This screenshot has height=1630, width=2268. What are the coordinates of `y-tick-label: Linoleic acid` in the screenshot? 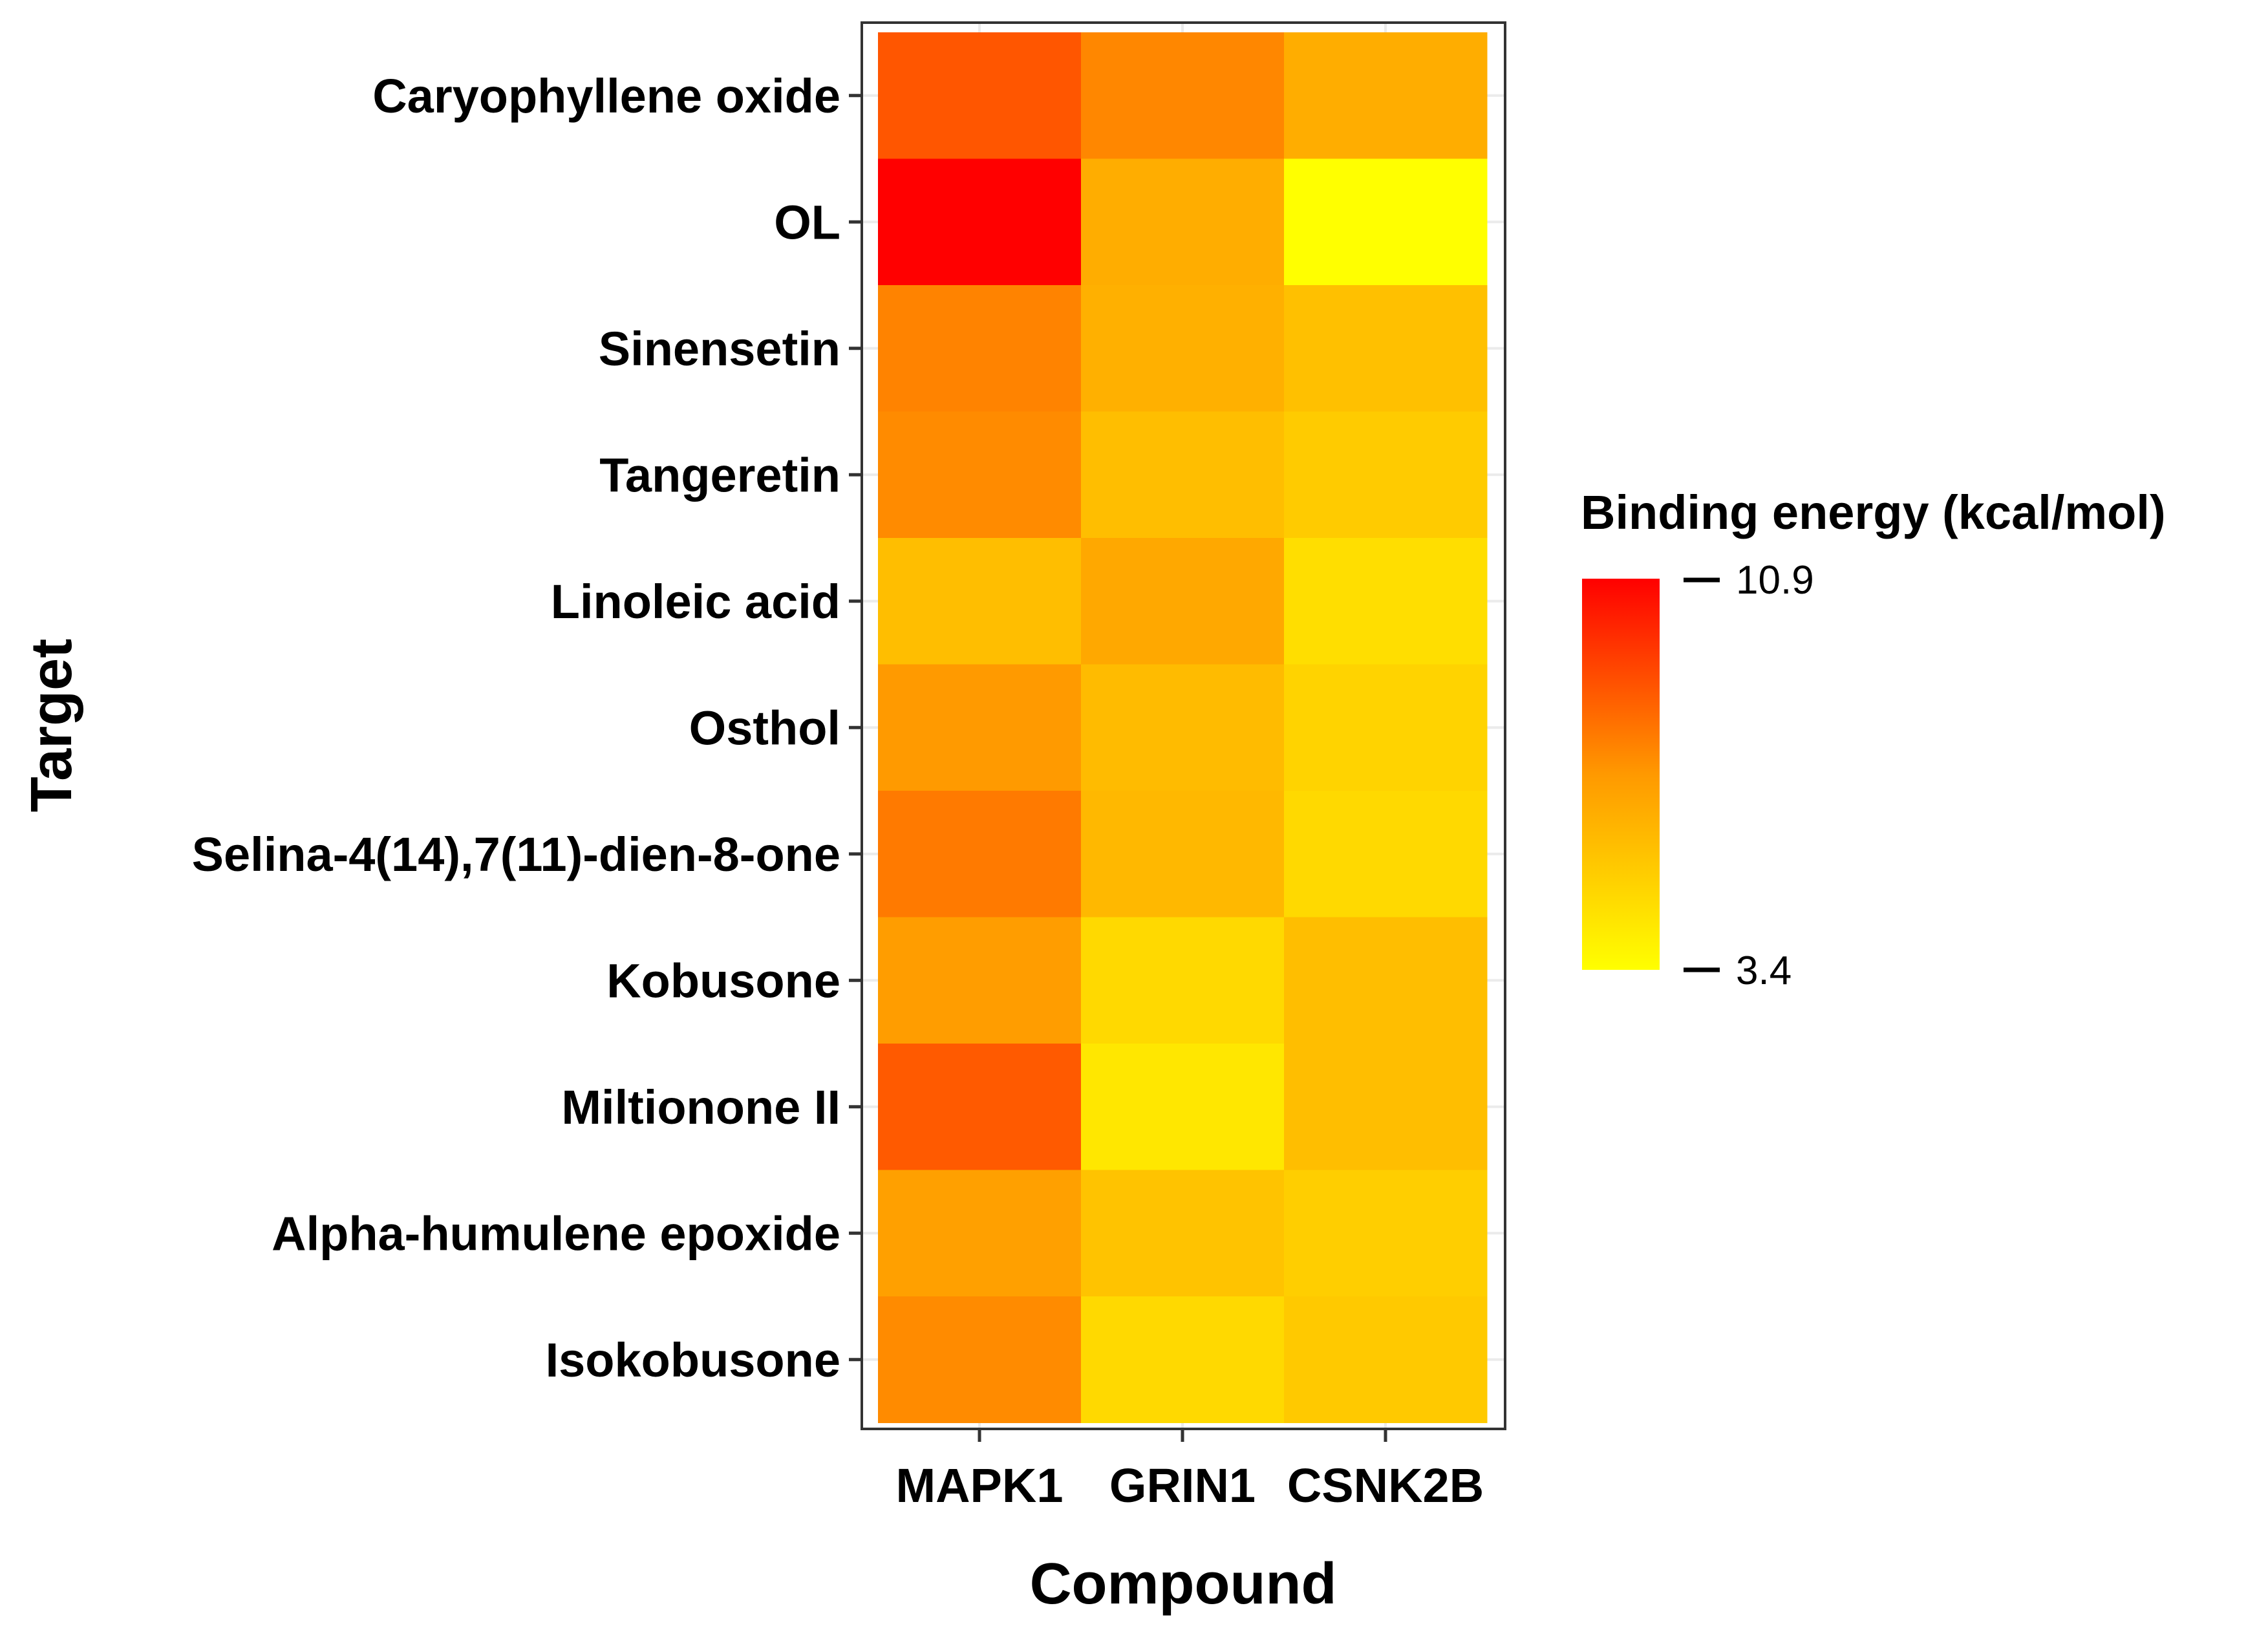 It's located at (695, 601).